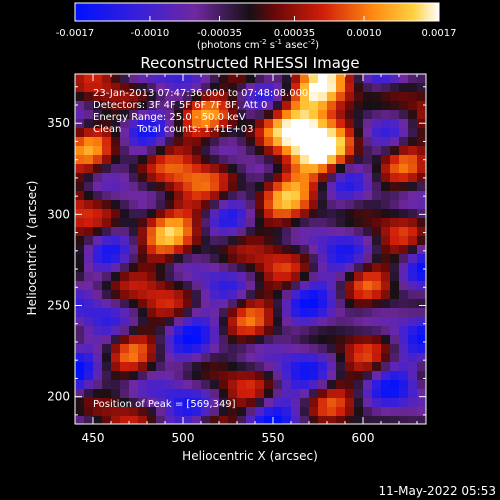 Image resolution: width=500 pixels, height=500 pixels. Describe the element at coordinates (58, 214) in the screenshot. I see `y-tick-label: 300` at that location.